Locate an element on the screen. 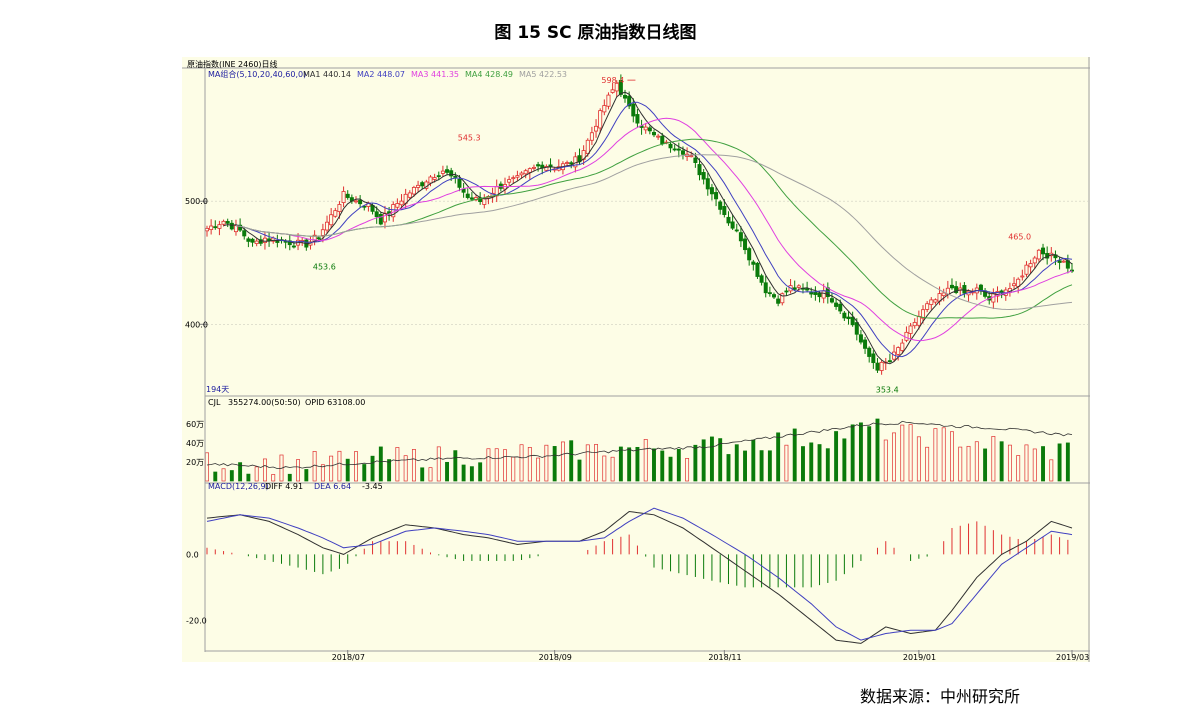 This screenshot has height=723, width=1191. ma-group-label: MA组合(5,10,20,40,60,0) is located at coordinates (257, 74).